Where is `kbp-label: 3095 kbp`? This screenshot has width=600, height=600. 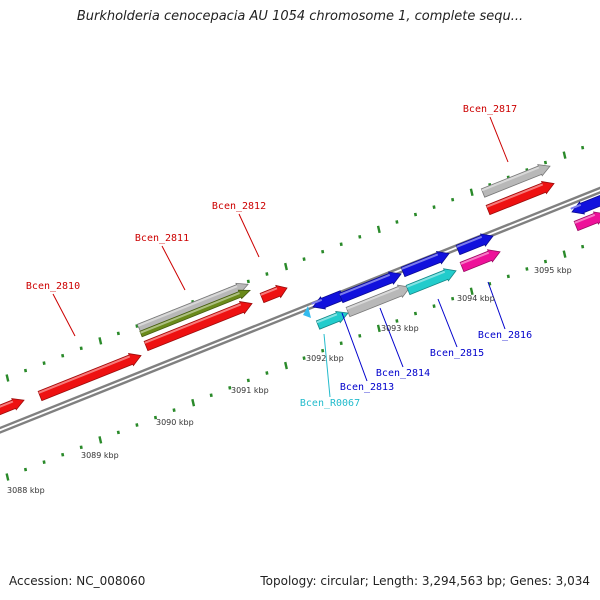 kbp-label: 3095 kbp is located at coordinates (553, 270).